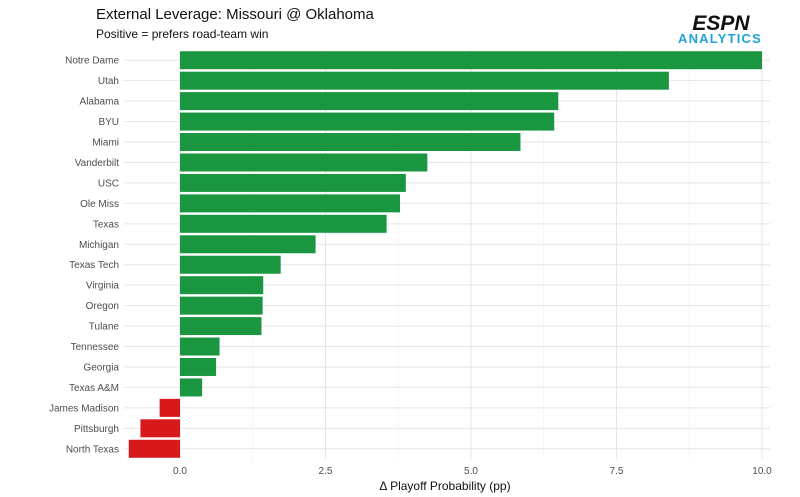 The image size is (800, 497). I want to click on y-tick-label: Ole Miss, so click(99, 204).